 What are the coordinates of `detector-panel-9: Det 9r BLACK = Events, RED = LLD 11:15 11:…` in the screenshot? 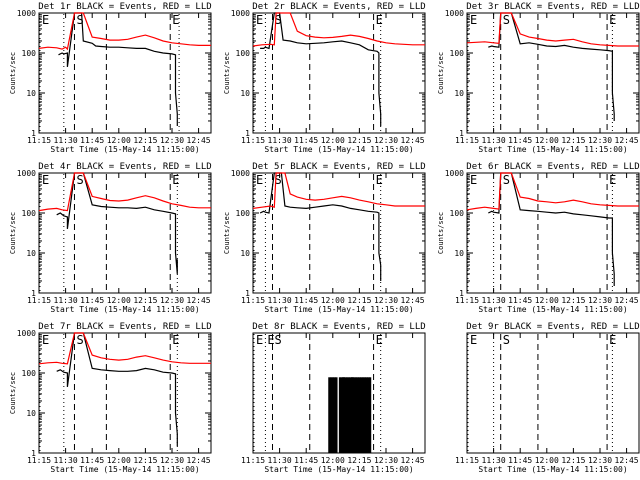 It's located at (547, 398).